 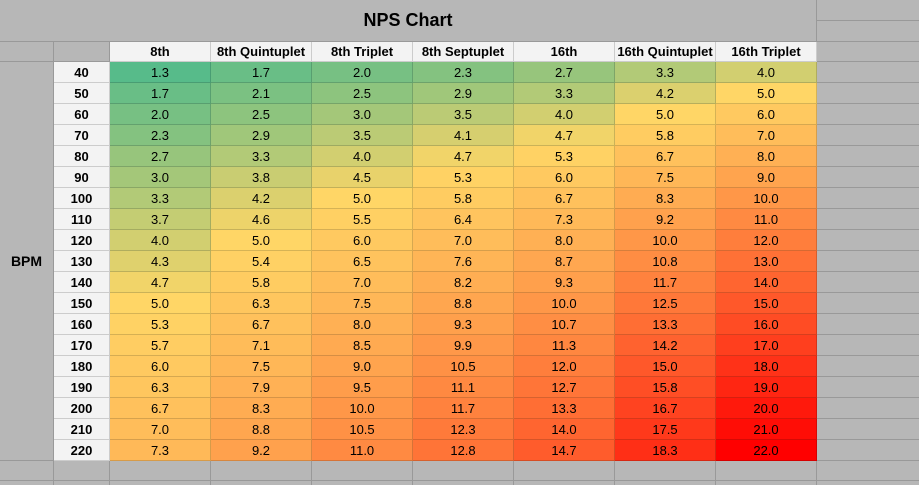 I want to click on data-cell: 13.0, so click(x=766, y=261).